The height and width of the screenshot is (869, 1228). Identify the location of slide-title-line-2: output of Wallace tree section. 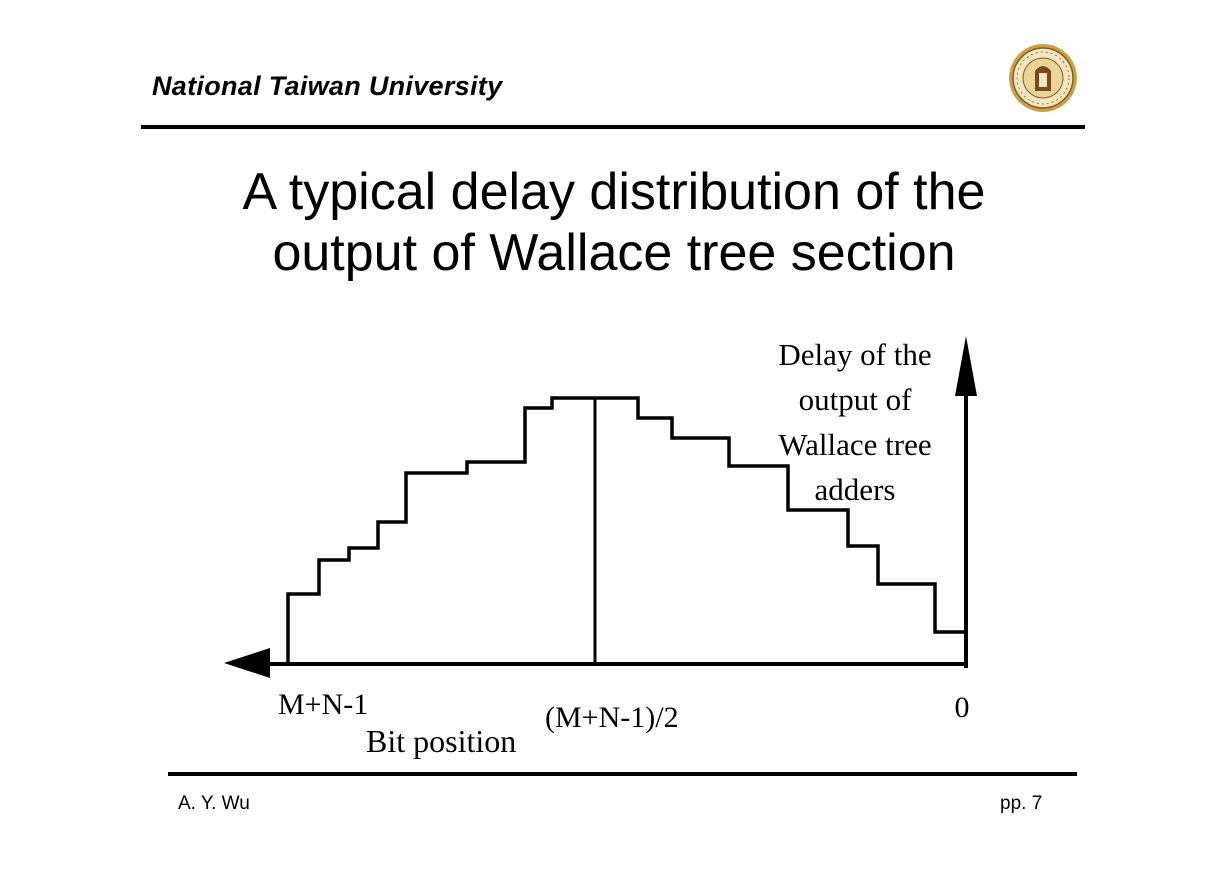
(614, 253).